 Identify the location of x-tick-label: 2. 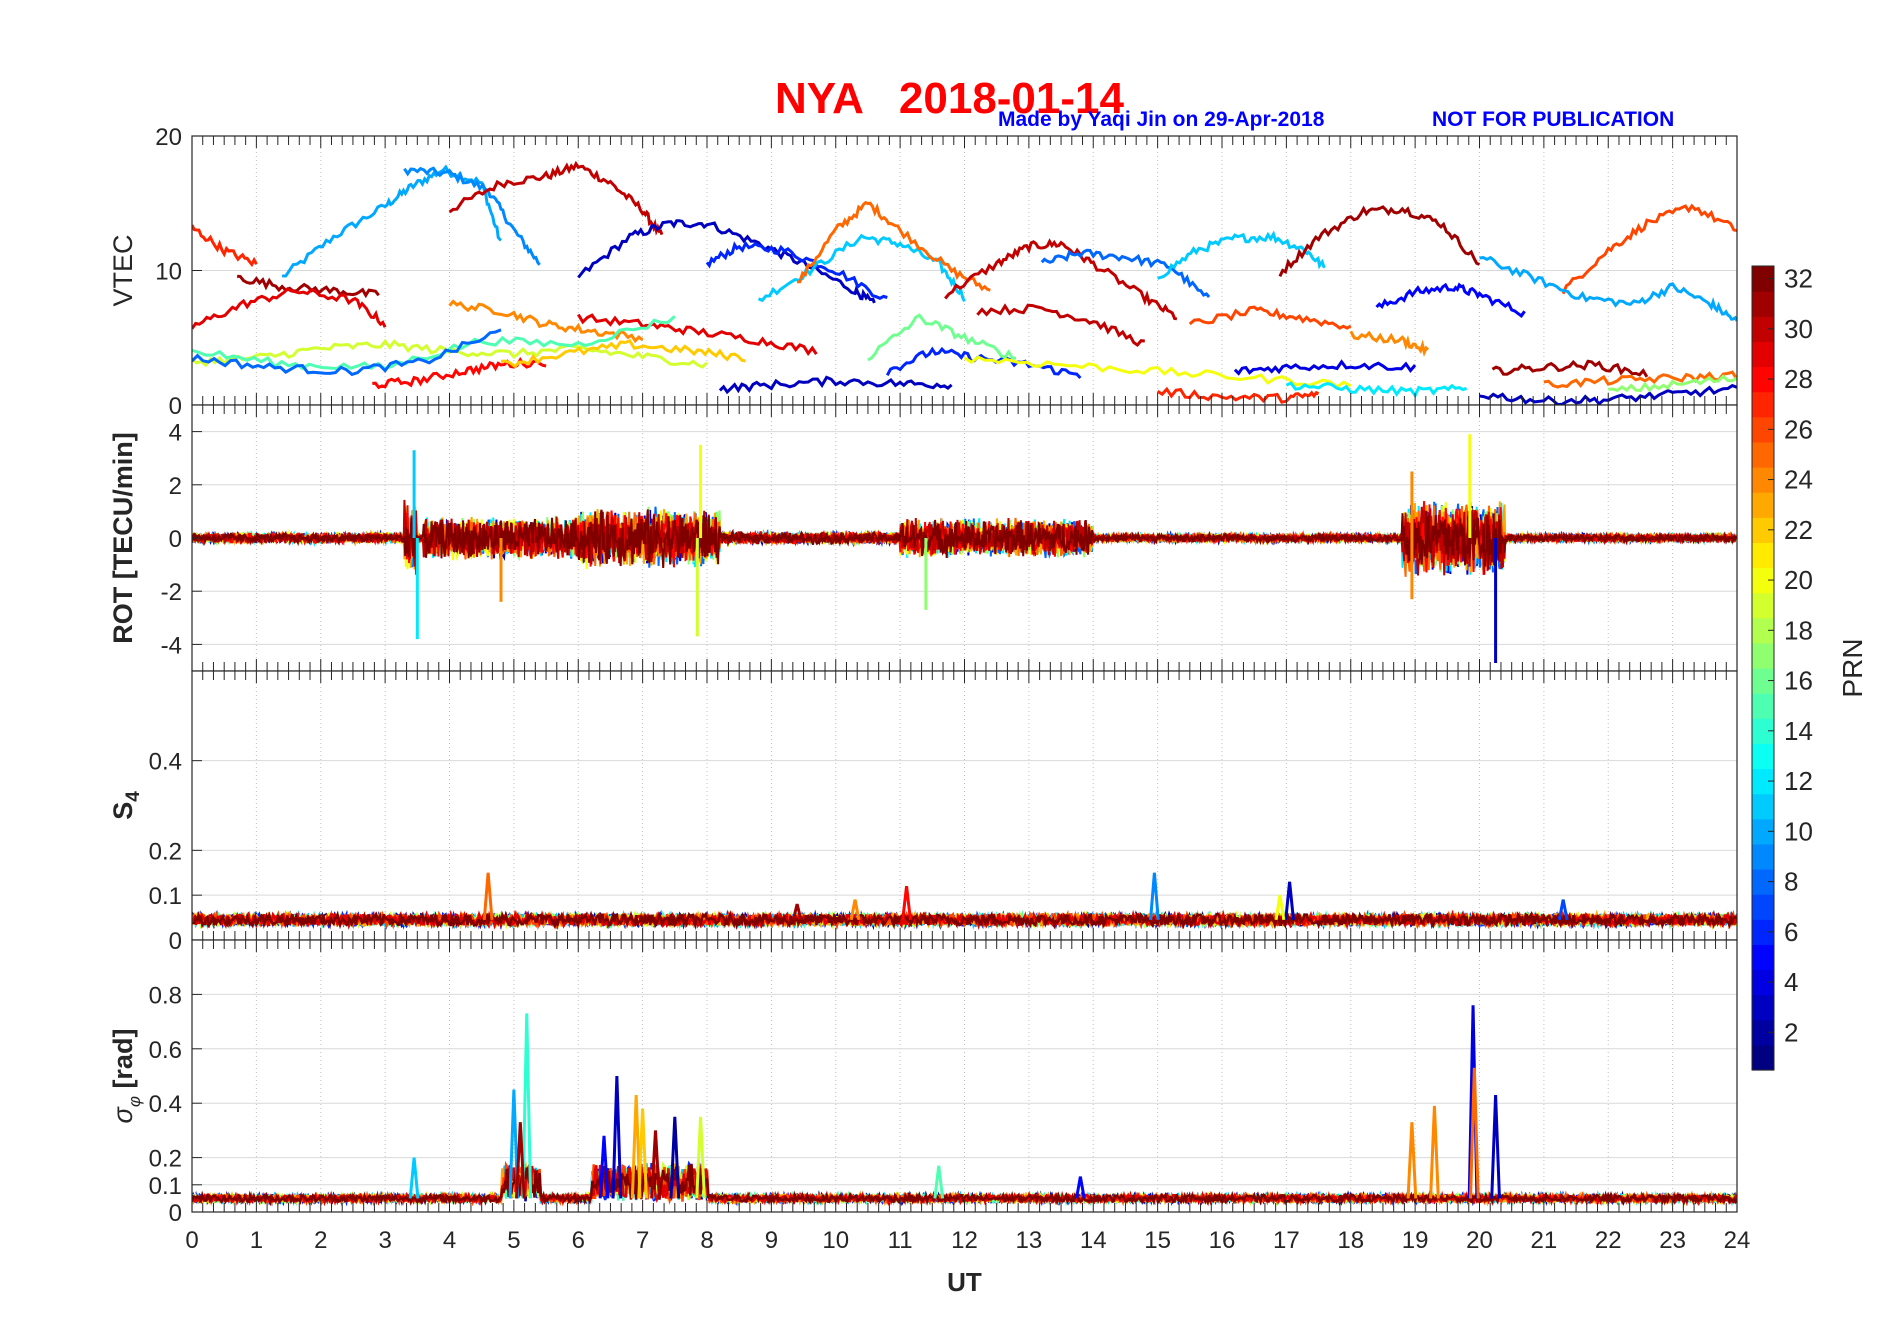
(320, 1240).